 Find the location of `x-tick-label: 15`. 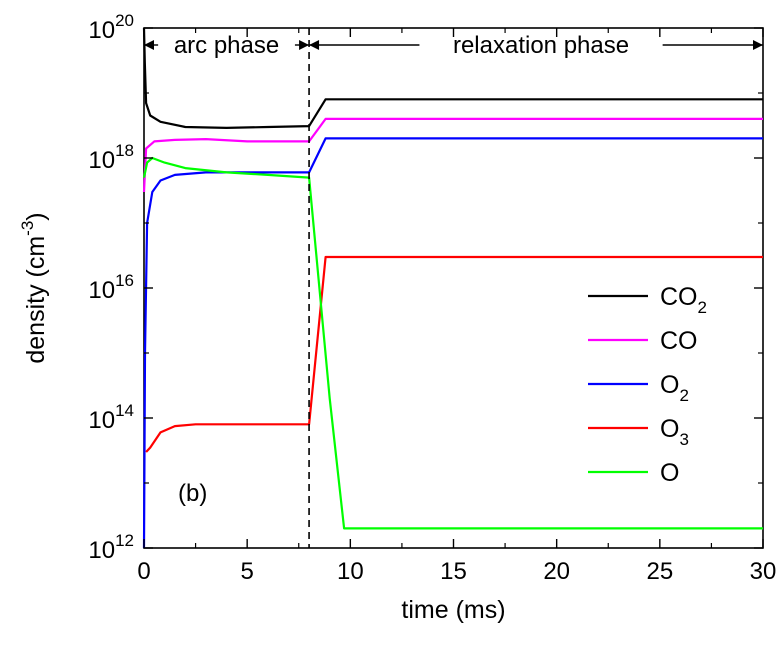

x-tick-label: 15 is located at coordinates (453, 571).